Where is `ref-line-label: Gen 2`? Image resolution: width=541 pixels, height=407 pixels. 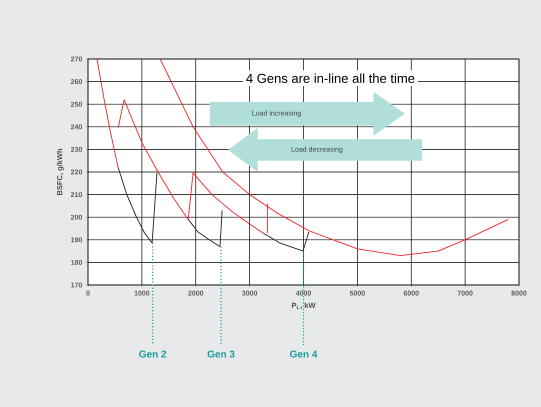 ref-line-label: Gen 2 is located at coordinates (152, 354).